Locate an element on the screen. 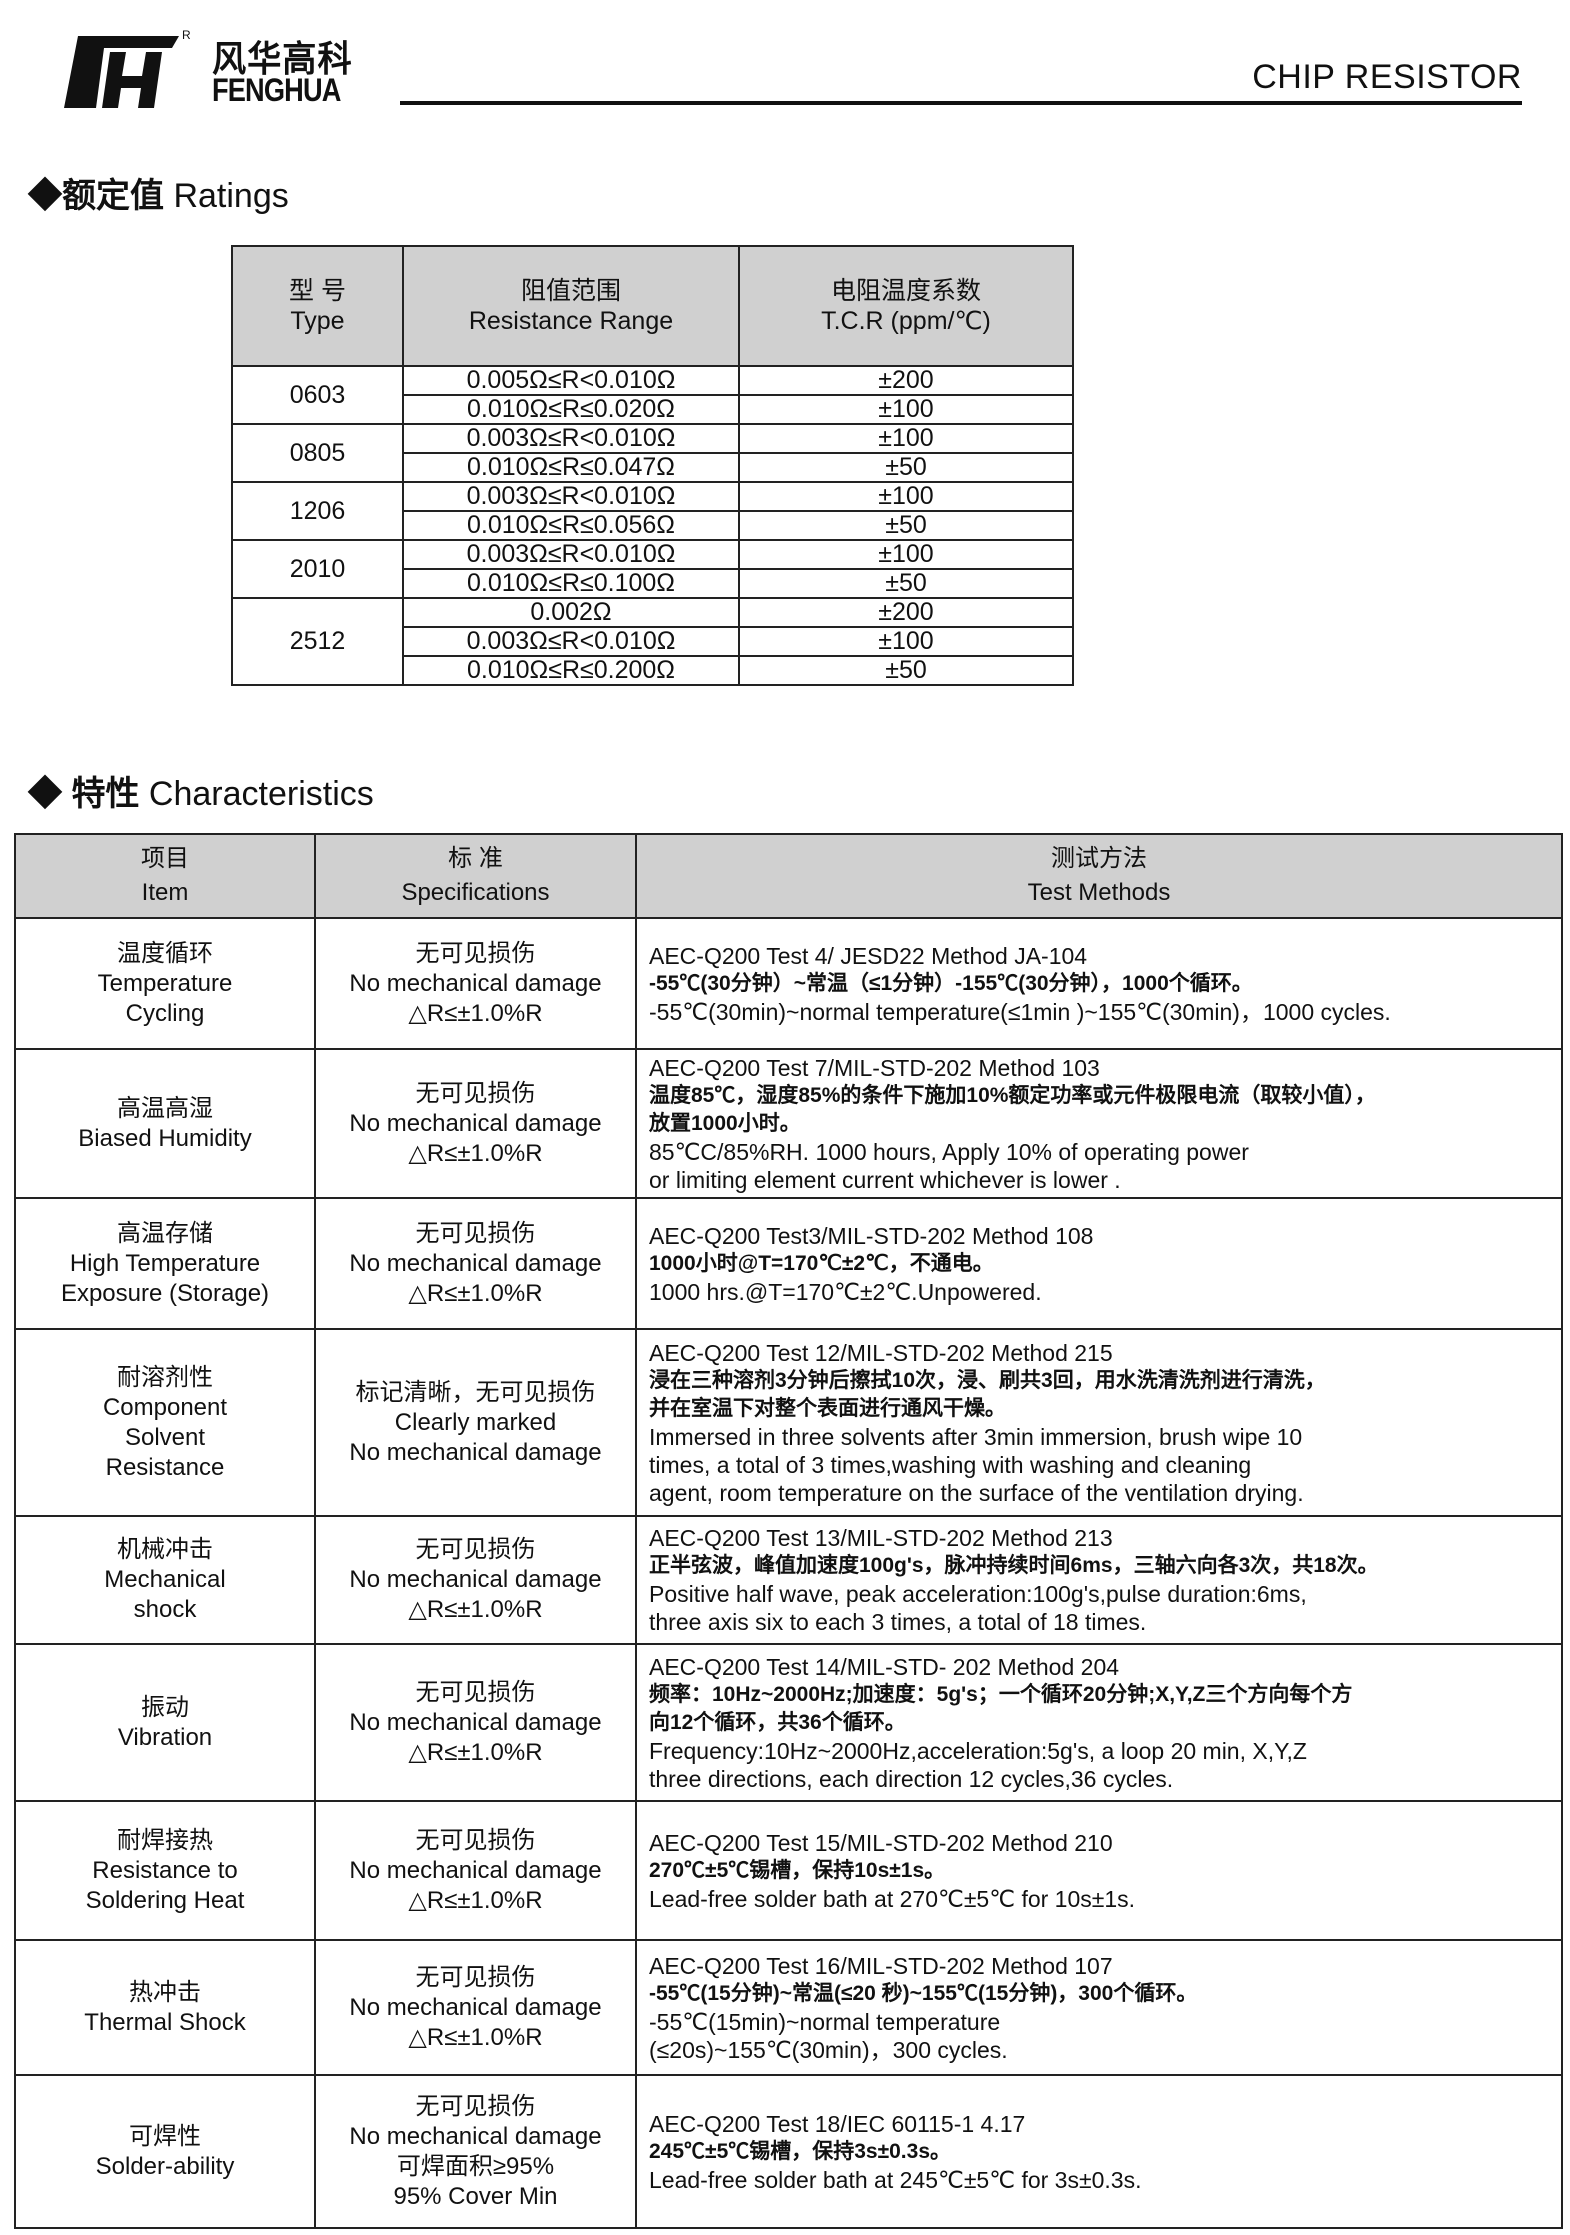 The width and height of the screenshot is (1570, 2235). test-method-line: AEC-Q200 Test 14/MIL-STD- 202 Method 204 is located at coordinates (884, 1666).